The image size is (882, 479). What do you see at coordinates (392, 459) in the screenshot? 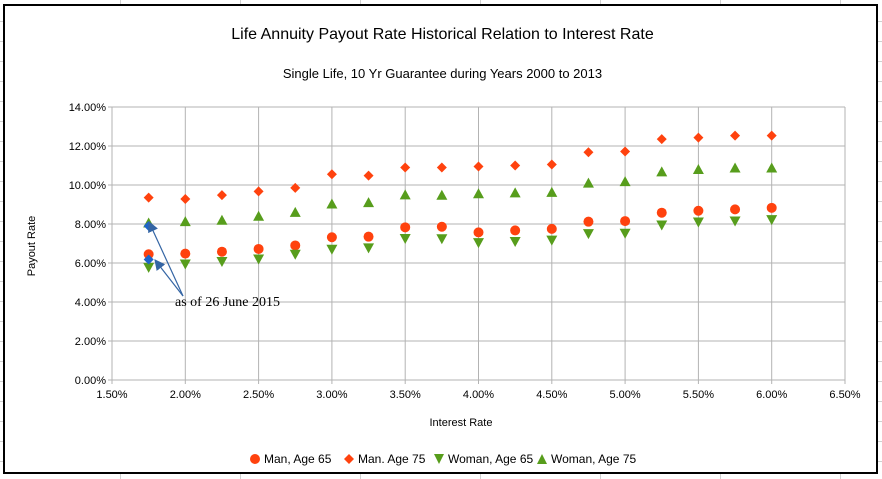
I see `legend-label: Man. Age 75` at bounding box center [392, 459].